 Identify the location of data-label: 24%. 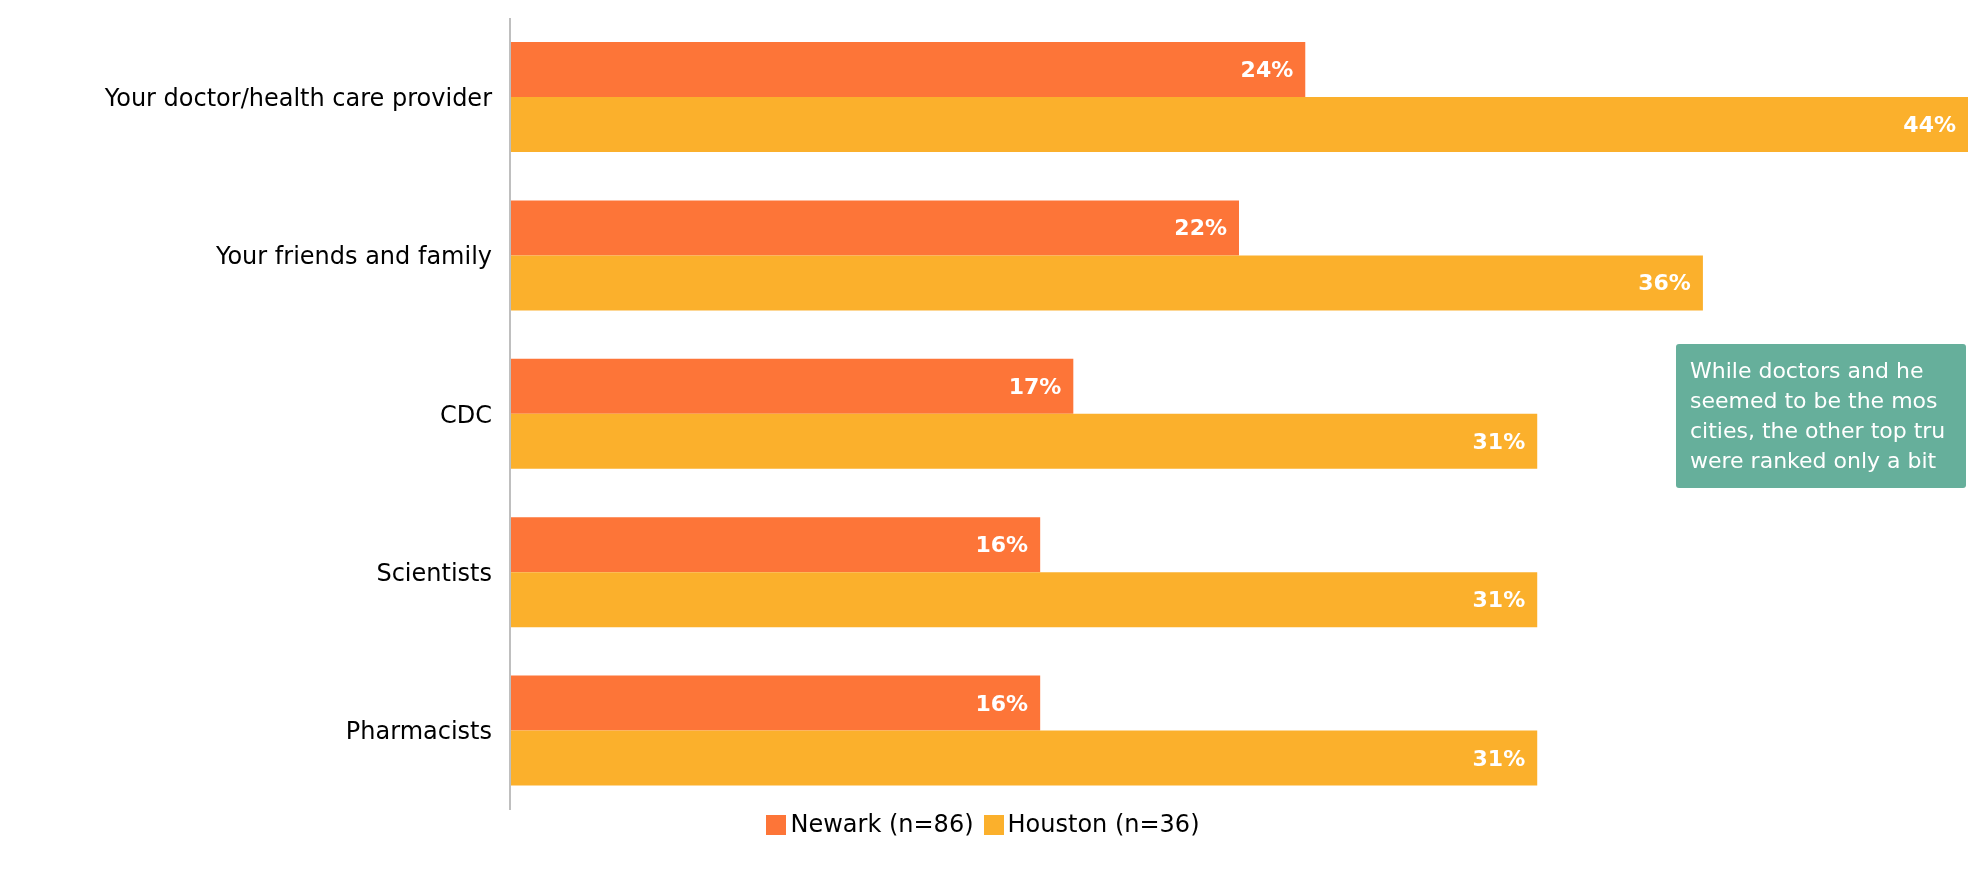
(1267, 69).